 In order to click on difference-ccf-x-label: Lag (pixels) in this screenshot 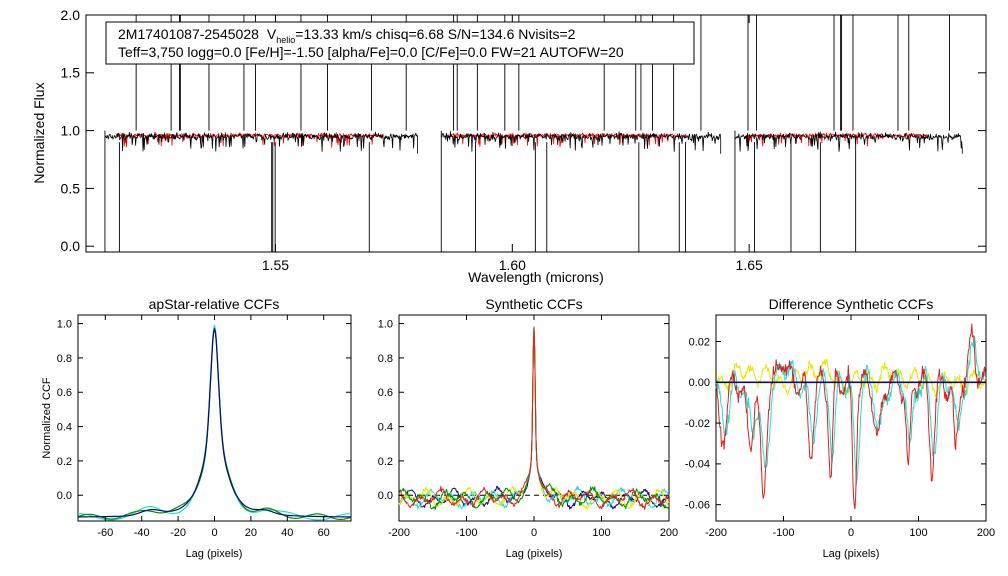, I will do `click(851, 554)`.